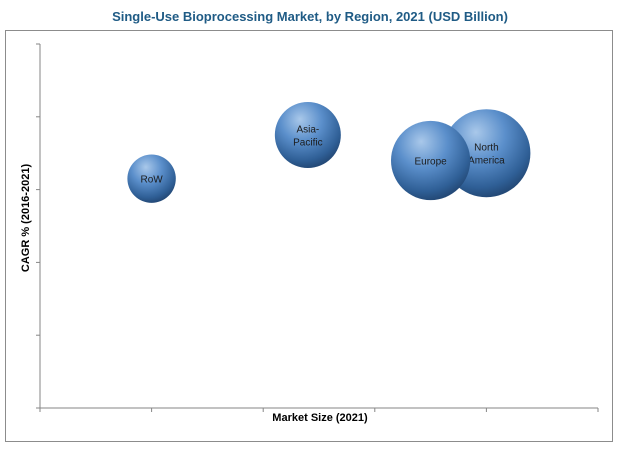 Image resolution: width=620 pixels, height=450 pixels. Describe the element at coordinates (307, 143) in the screenshot. I see `bubble-label: Pacific` at that location.